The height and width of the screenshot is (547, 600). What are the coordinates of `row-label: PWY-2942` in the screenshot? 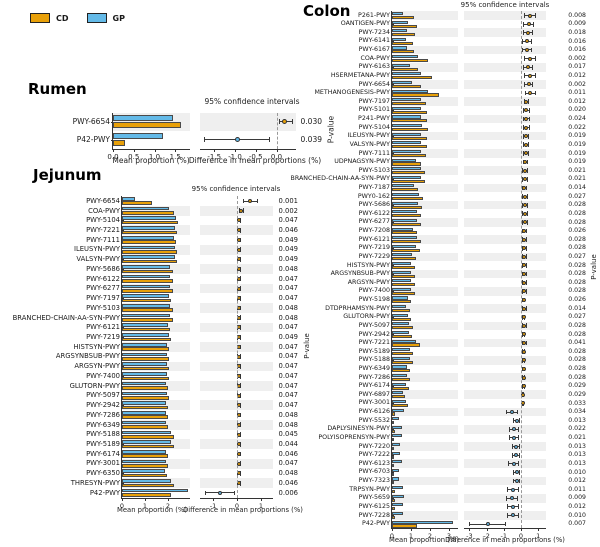 It's located at (374, 334).